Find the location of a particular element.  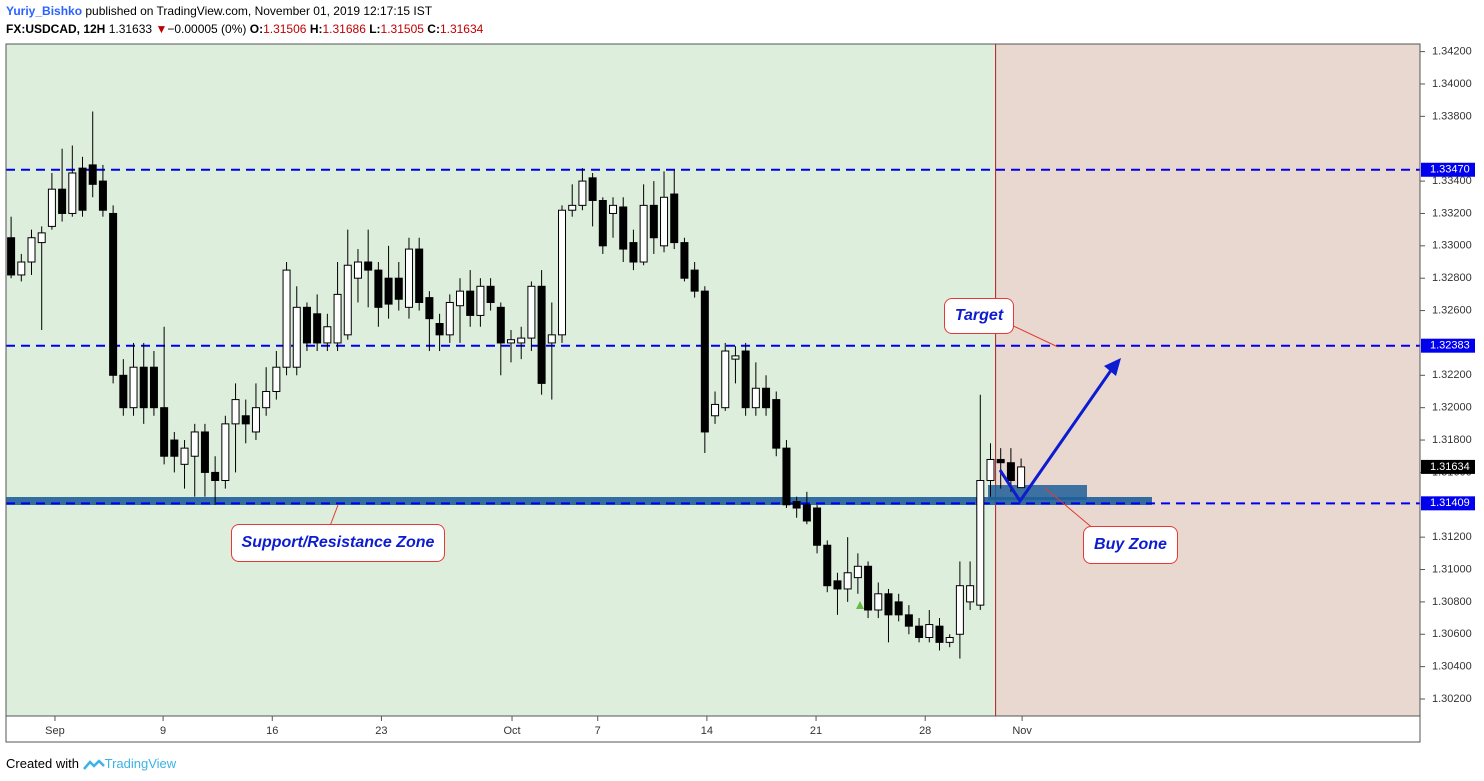

projection-arrow is located at coordinates (1057, 434).